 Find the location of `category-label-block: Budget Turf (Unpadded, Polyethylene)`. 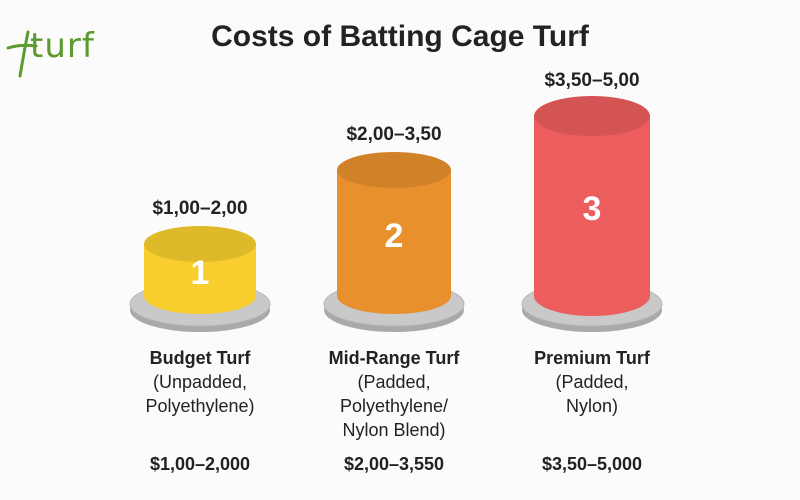

category-label-block: Budget Turf (Unpadded, Polyethylene) is located at coordinates (200, 382).